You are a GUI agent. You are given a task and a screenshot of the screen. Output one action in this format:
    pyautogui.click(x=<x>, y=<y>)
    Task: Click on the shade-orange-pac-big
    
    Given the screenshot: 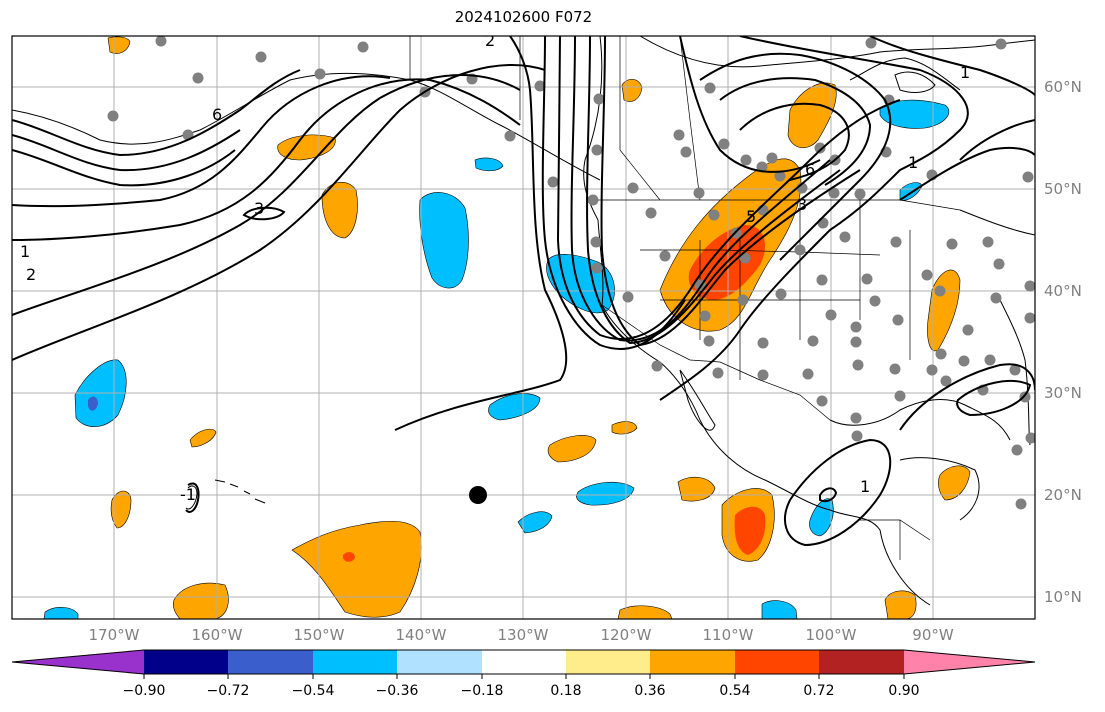 What is the action you would take?
    pyautogui.click(x=356, y=569)
    